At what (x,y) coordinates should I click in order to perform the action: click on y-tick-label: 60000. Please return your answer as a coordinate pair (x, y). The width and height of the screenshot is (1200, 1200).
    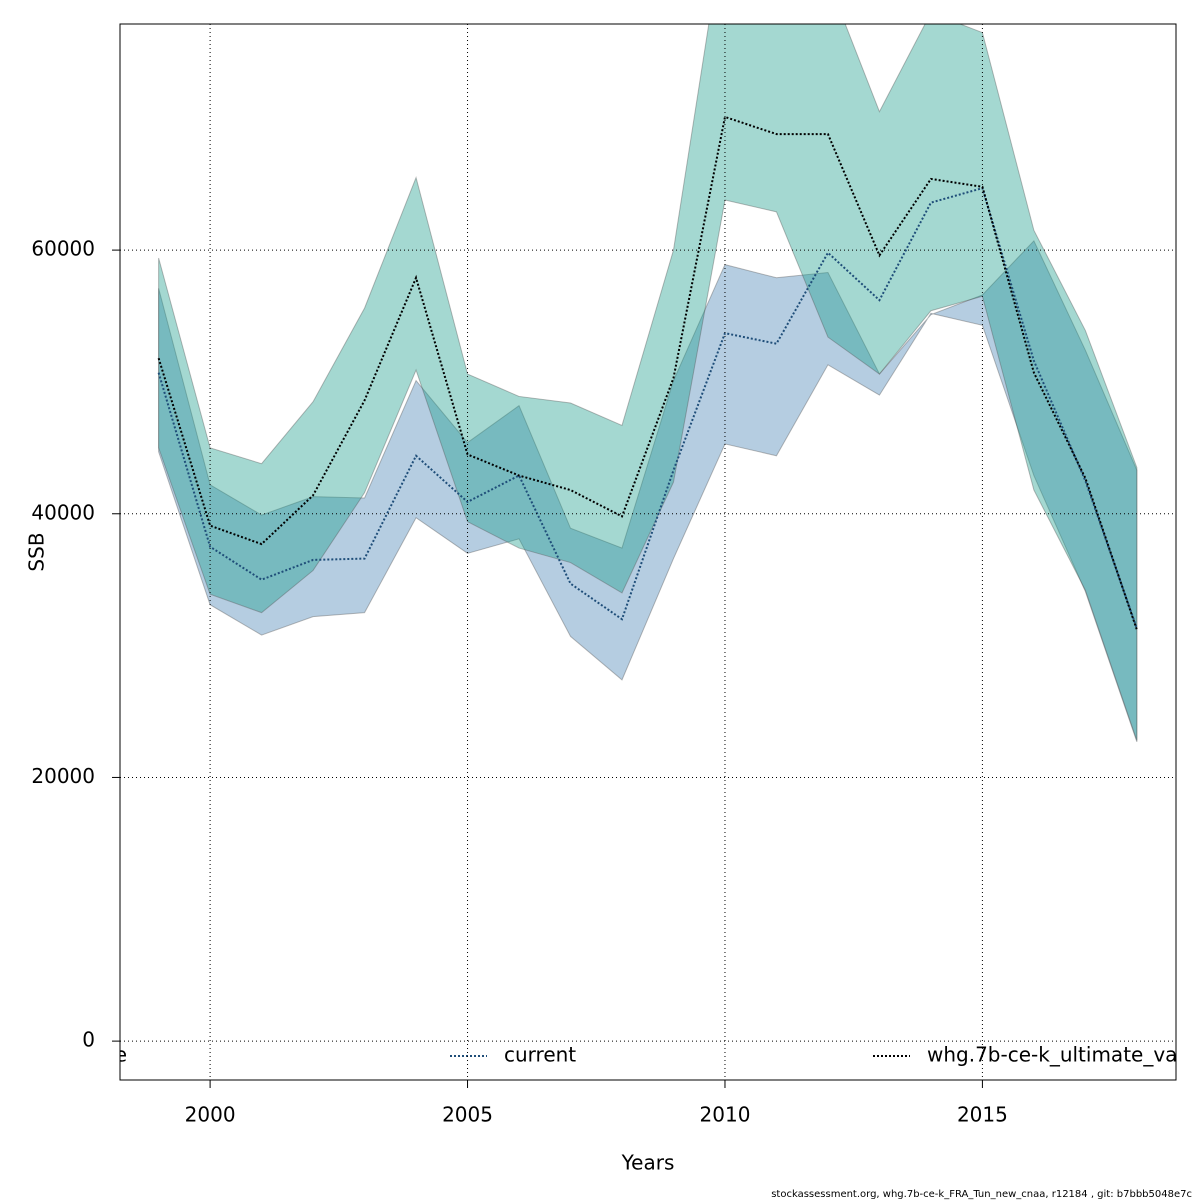
    Looking at the image, I should click on (63, 249).